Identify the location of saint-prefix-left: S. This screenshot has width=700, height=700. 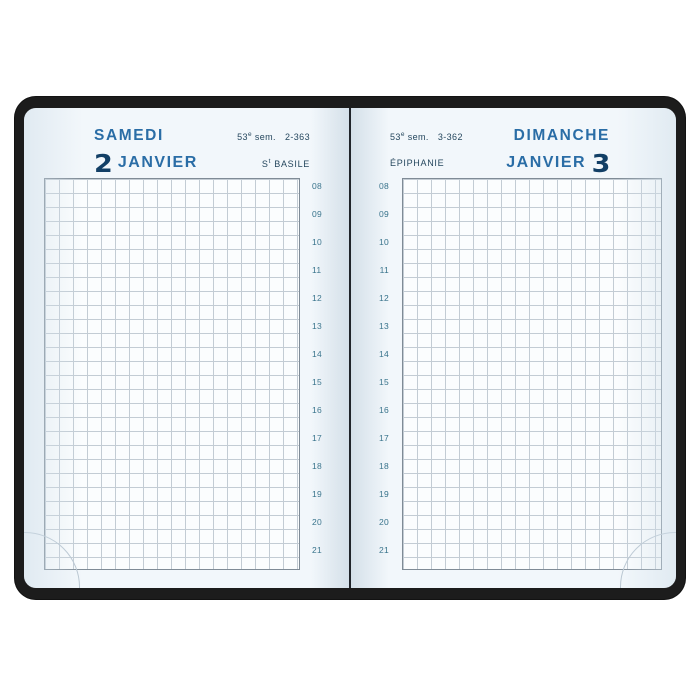
(265, 163).